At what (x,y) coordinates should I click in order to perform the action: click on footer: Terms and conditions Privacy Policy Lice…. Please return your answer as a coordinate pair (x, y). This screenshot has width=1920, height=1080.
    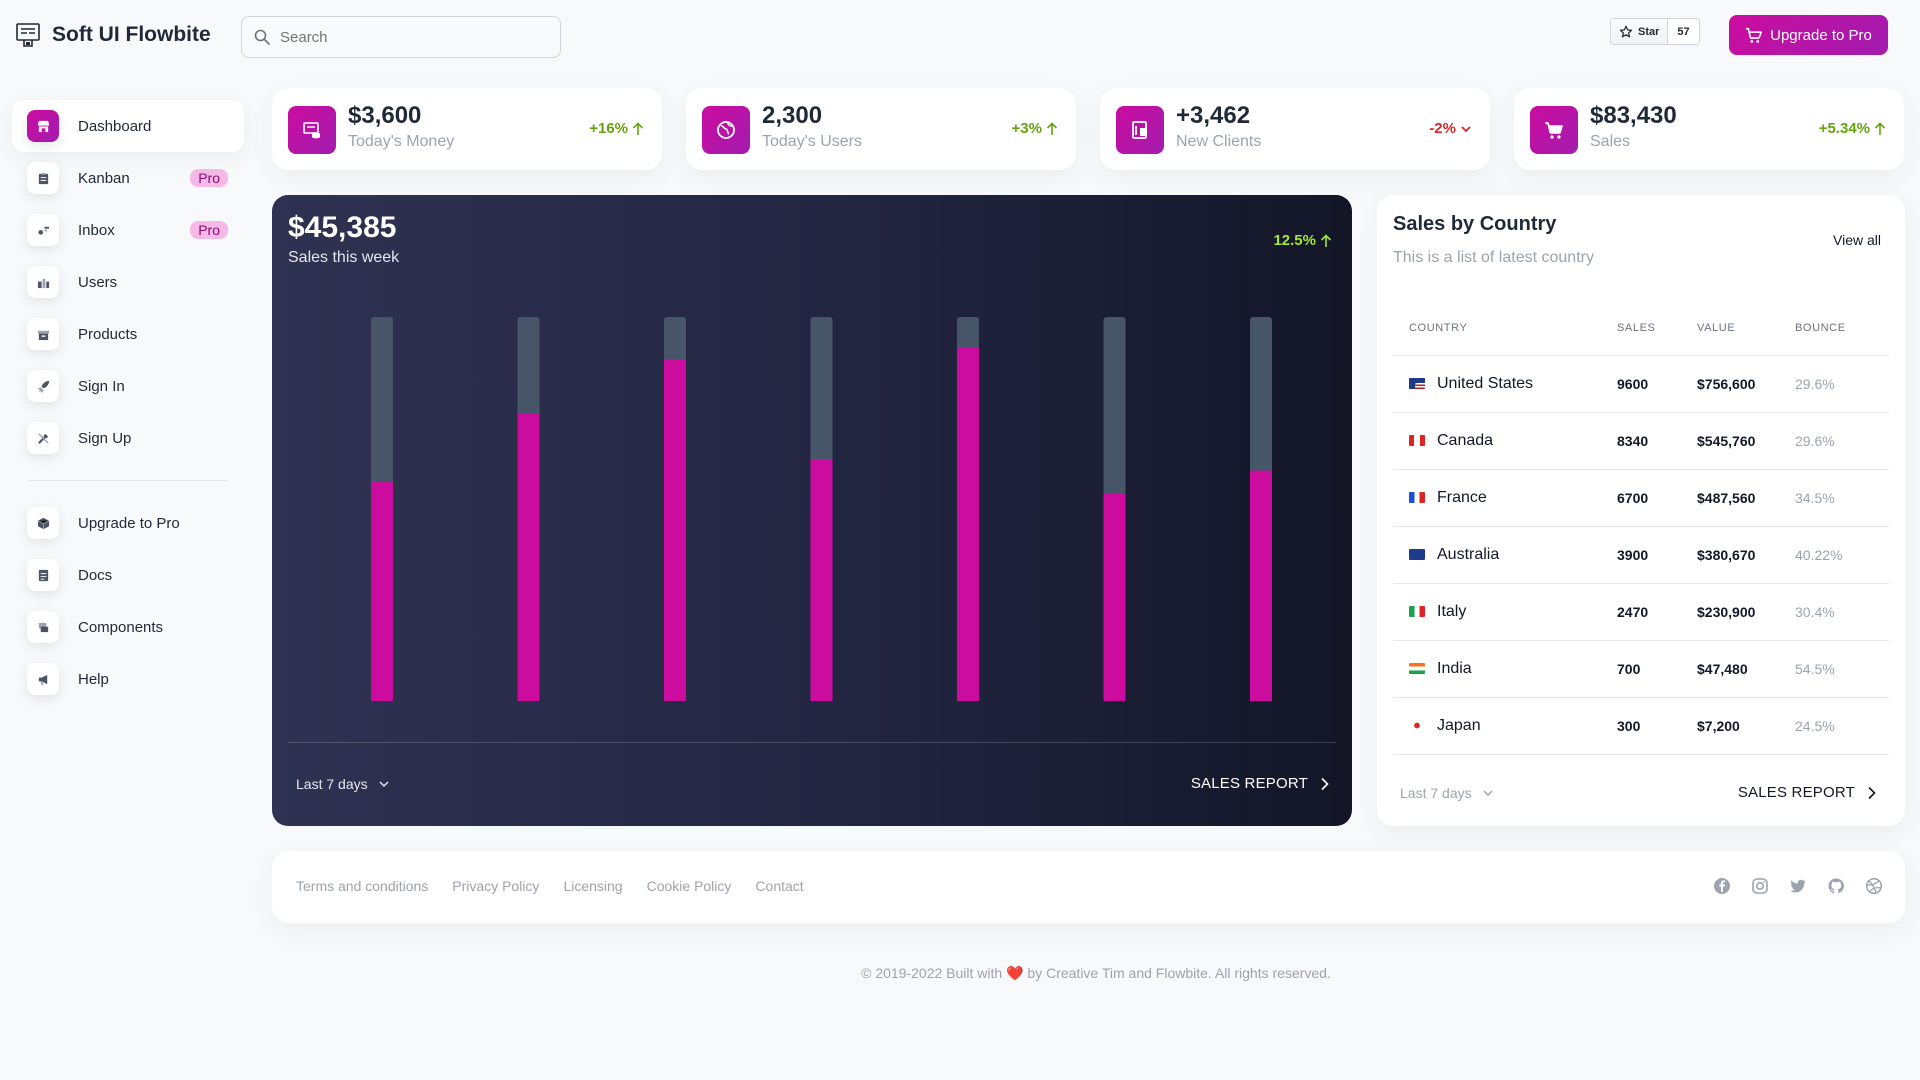
    Looking at the image, I should click on (1088, 887).